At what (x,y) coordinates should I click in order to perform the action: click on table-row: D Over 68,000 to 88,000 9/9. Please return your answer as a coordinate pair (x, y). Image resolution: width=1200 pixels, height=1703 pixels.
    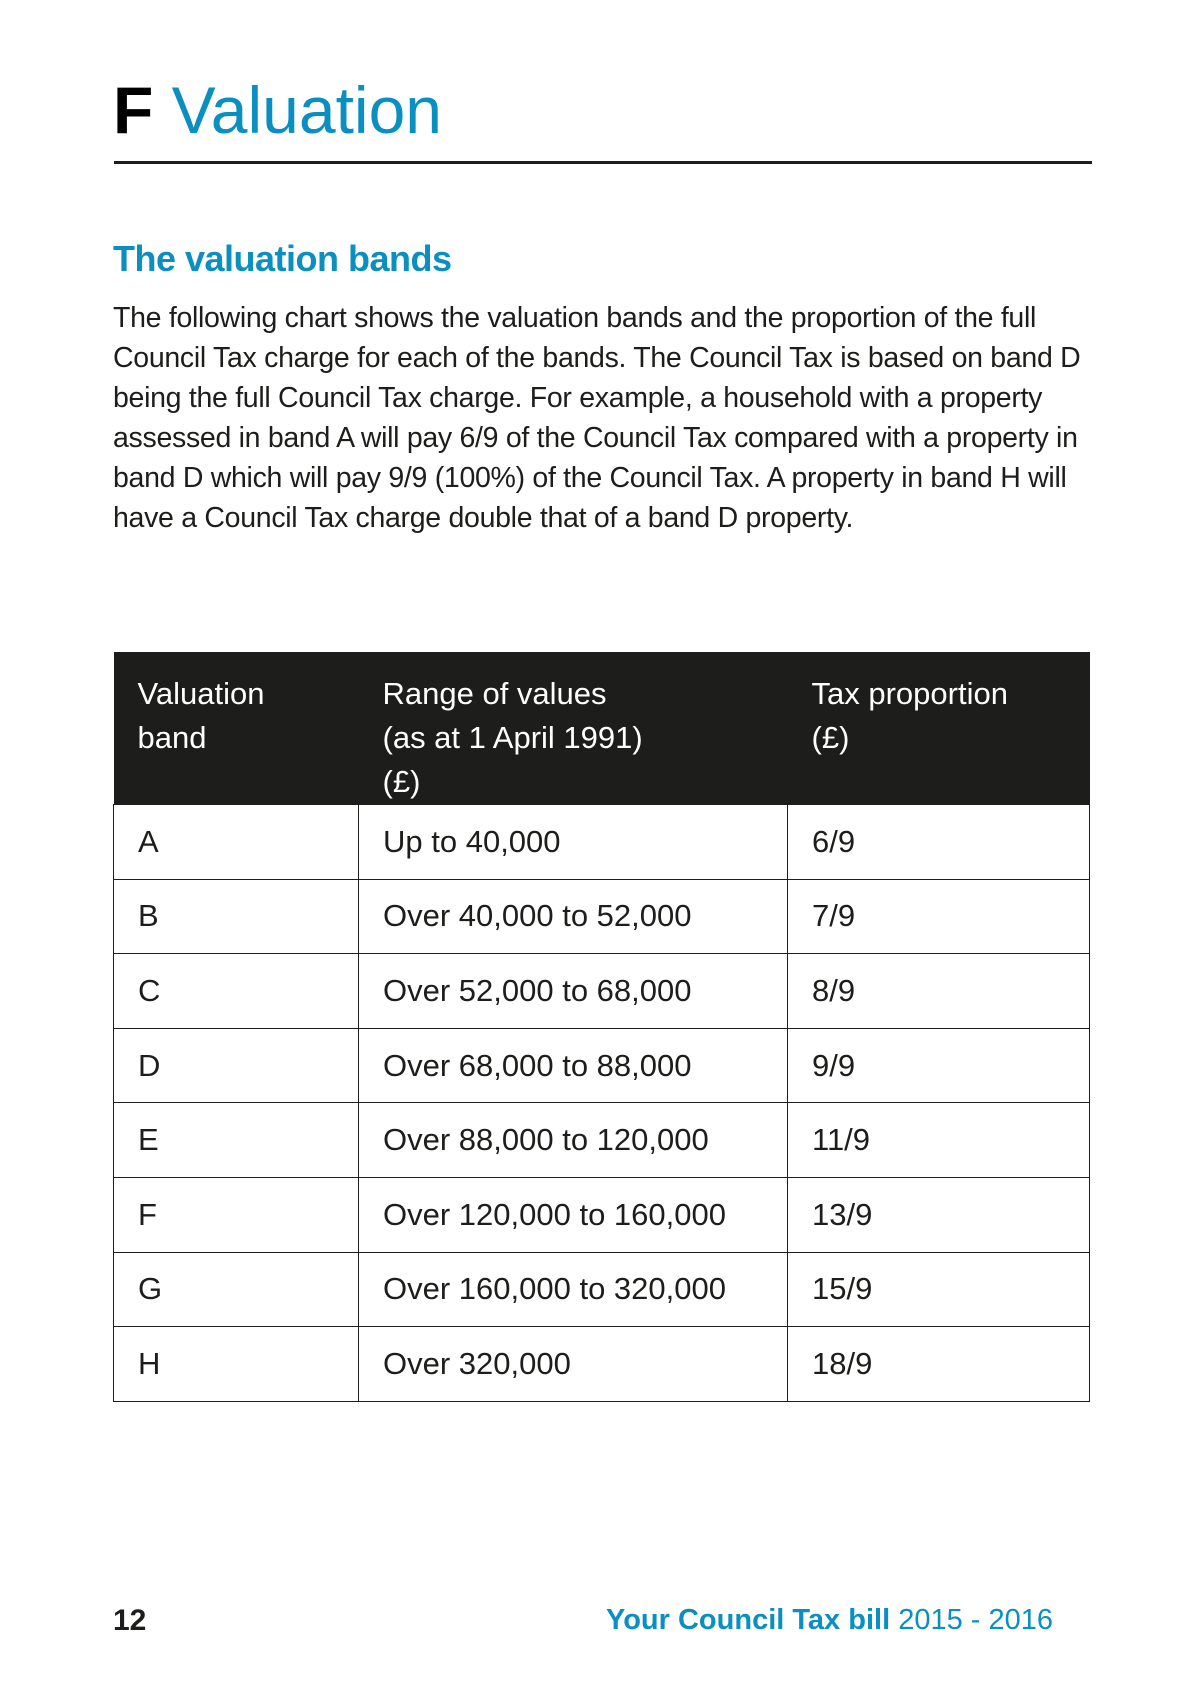
    Looking at the image, I should click on (601, 1065).